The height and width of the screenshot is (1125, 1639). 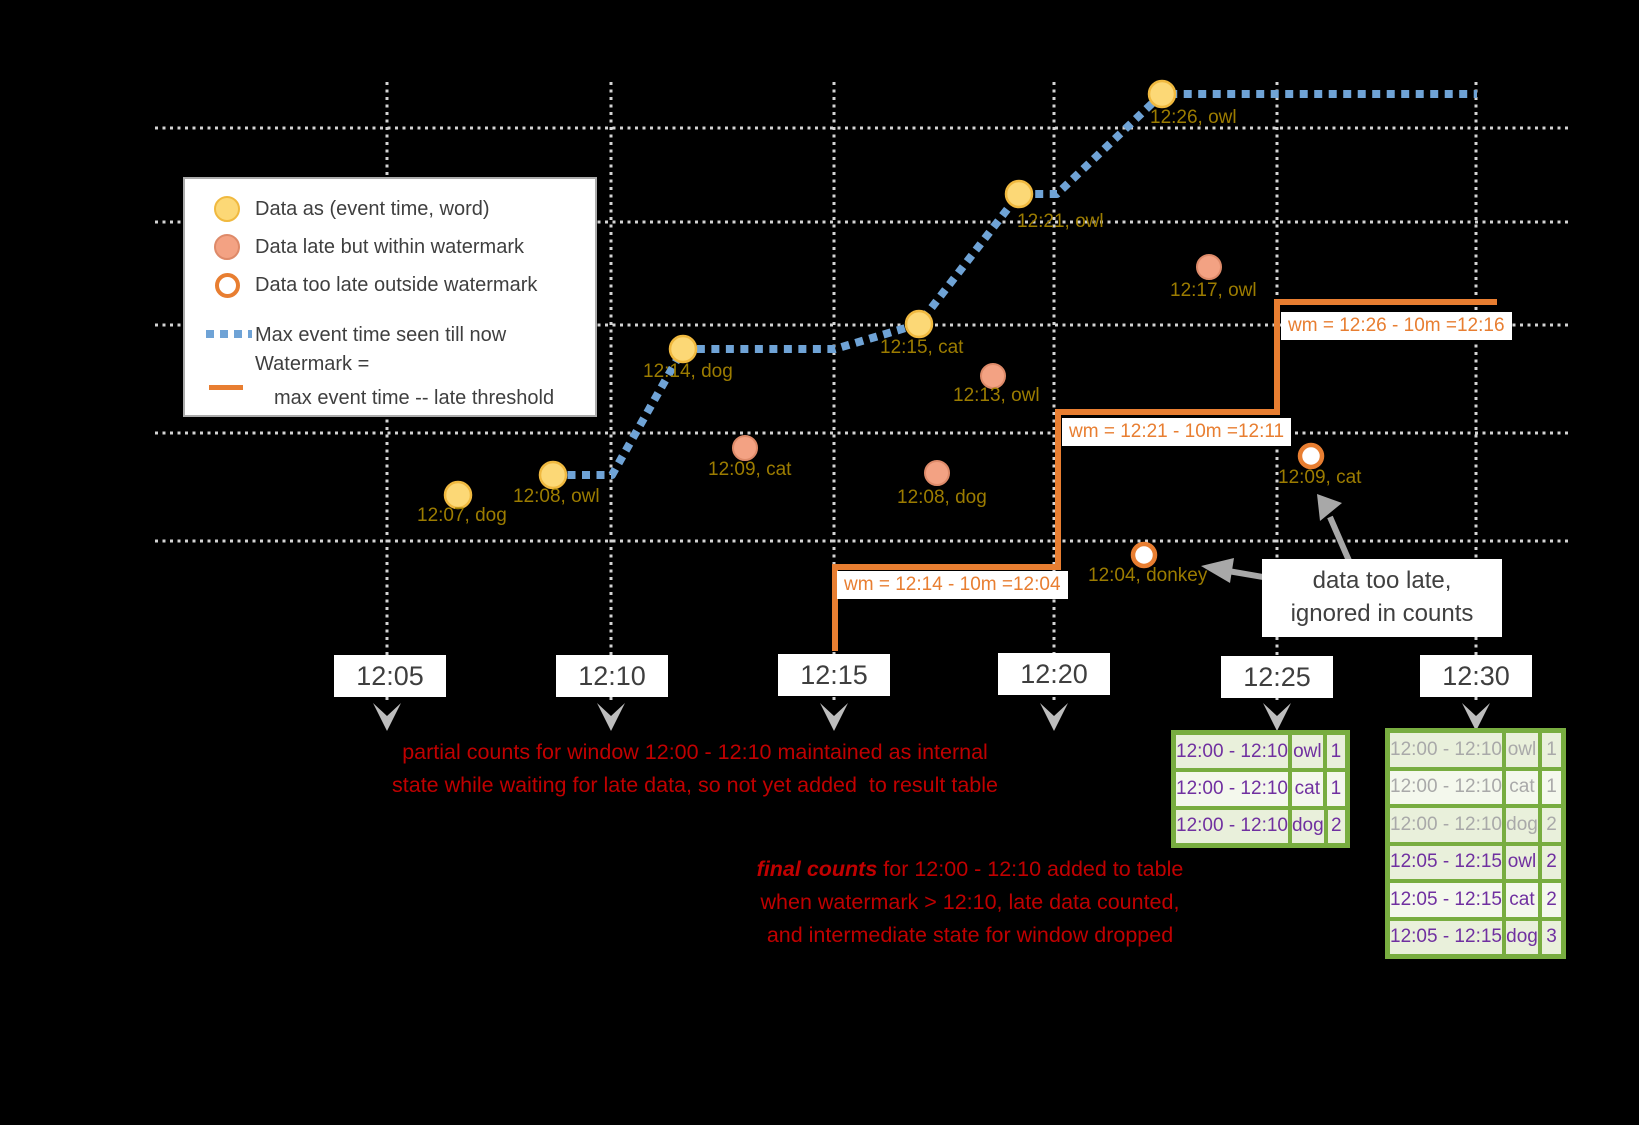 What do you see at coordinates (834, 675) in the screenshot?
I see `time-label-12-15: 12:15` at bounding box center [834, 675].